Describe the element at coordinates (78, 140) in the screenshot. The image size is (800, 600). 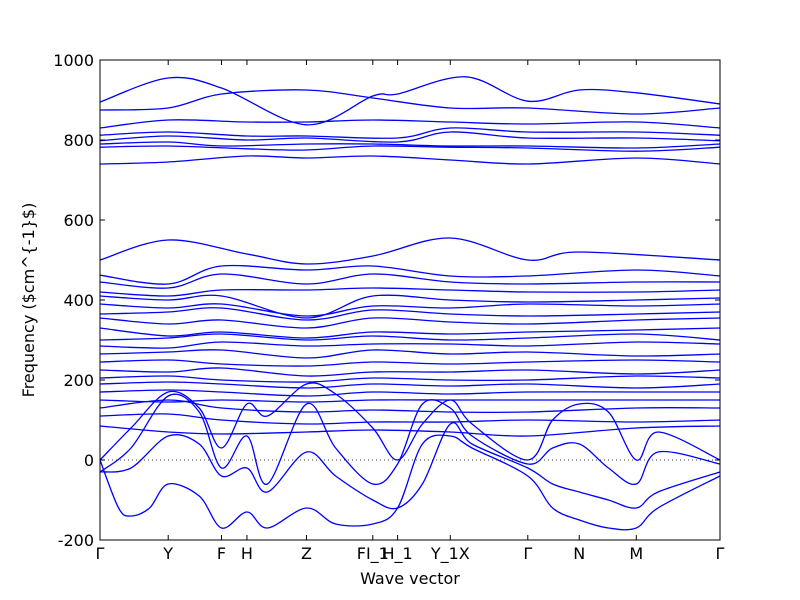
I see `y-tick-label: 800` at that location.